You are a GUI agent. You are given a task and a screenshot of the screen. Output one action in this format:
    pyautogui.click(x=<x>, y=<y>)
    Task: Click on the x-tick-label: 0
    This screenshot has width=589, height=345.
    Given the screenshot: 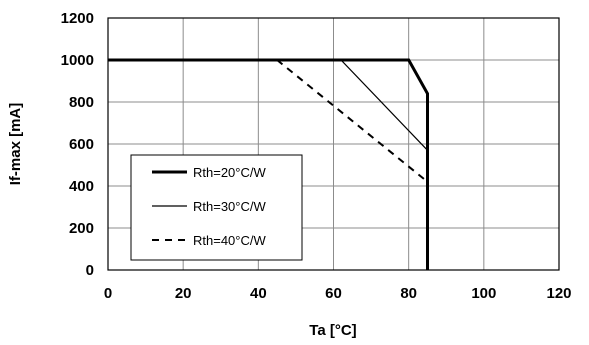 What is the action you would take?
    pyautogui.click(x=108, y=293)
    